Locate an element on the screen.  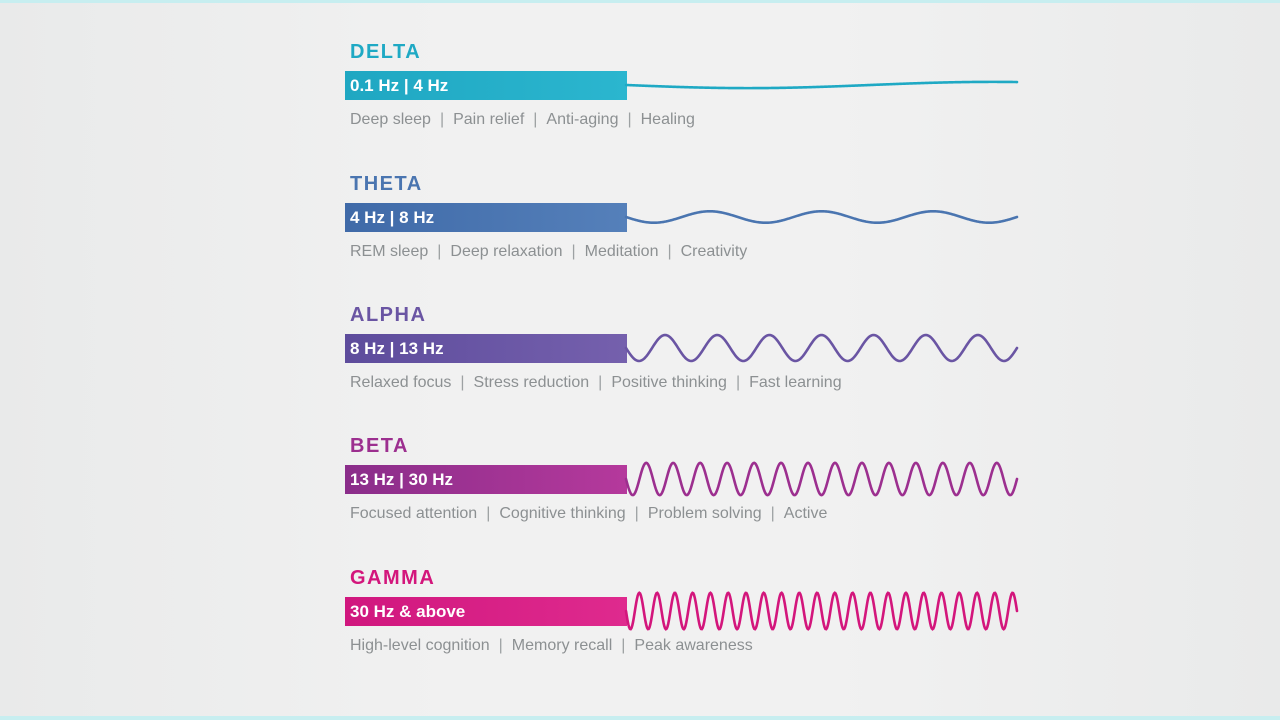
effect-label: Stress reduction is located at coordinates (531, 382).